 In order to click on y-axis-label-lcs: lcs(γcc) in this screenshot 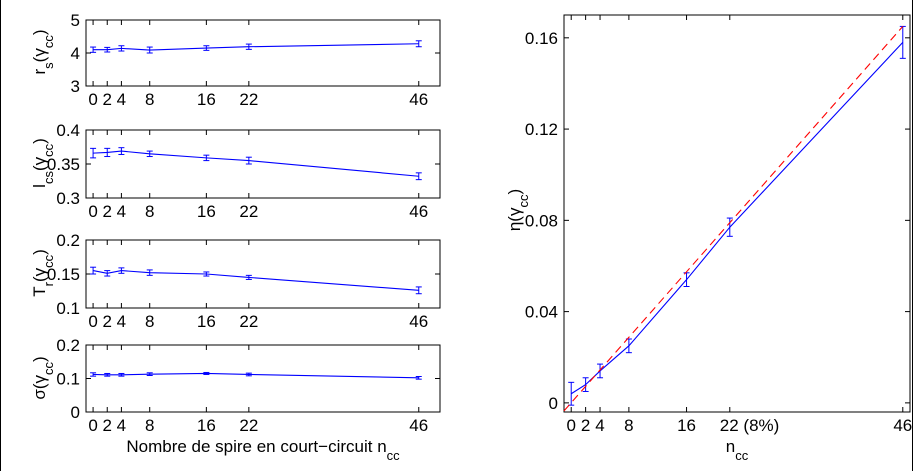, I will do `click(43, 163)`.